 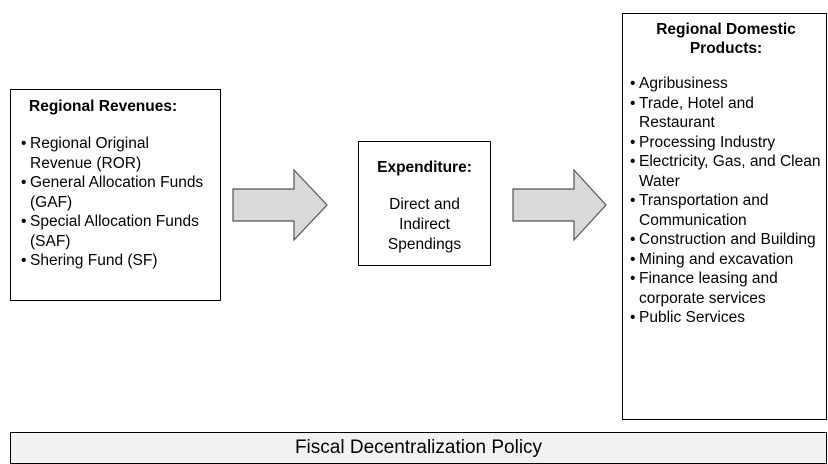 What do you see at coordinates (726, 143) in the screenshot?
I see `list-item: Processing Industry` at bounding box center [726, 143].